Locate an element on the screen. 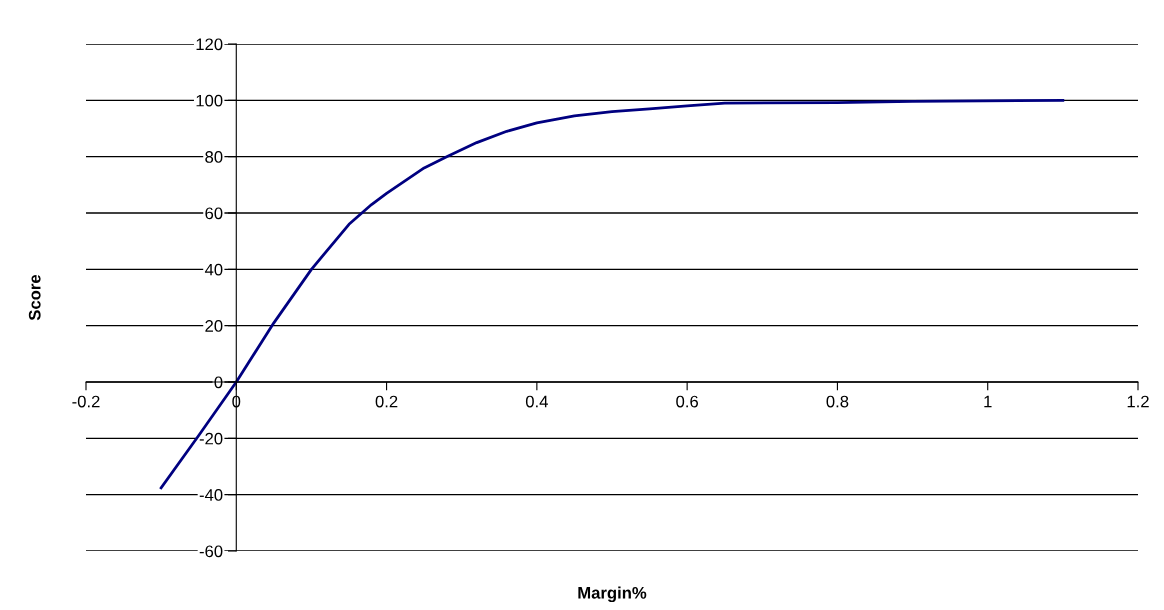  y-tick-label: 100 is located at coordinates (209, 100).